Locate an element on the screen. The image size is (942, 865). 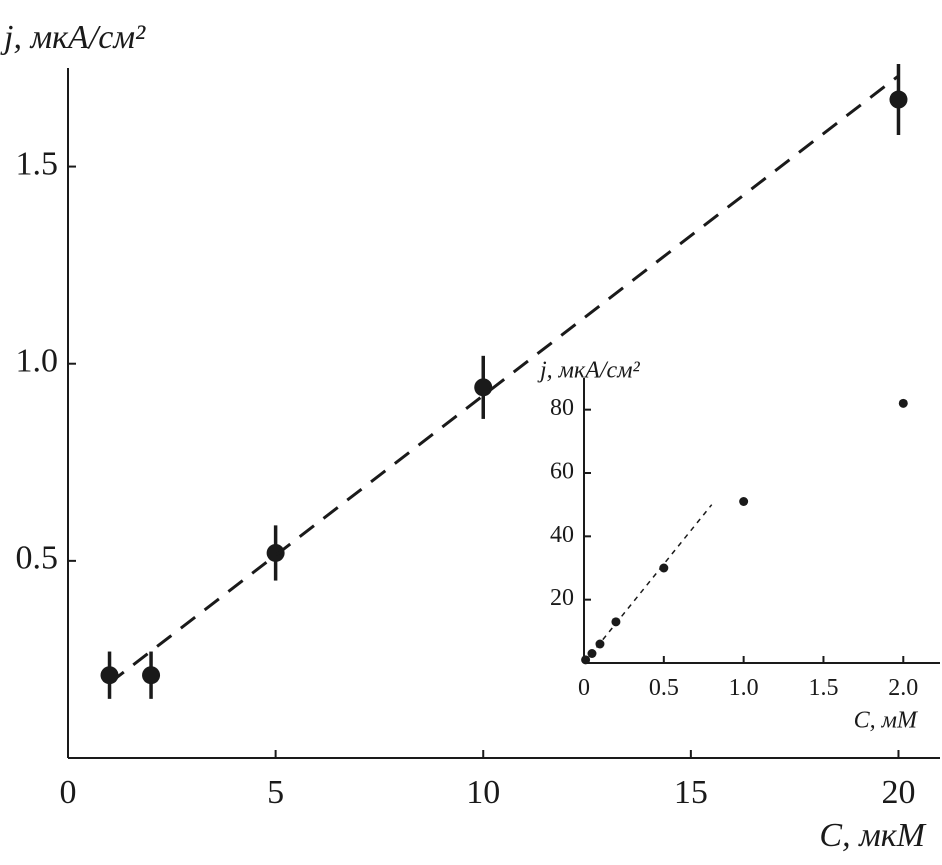
y-tick-label: 60 is located at coordinates (562, 472).